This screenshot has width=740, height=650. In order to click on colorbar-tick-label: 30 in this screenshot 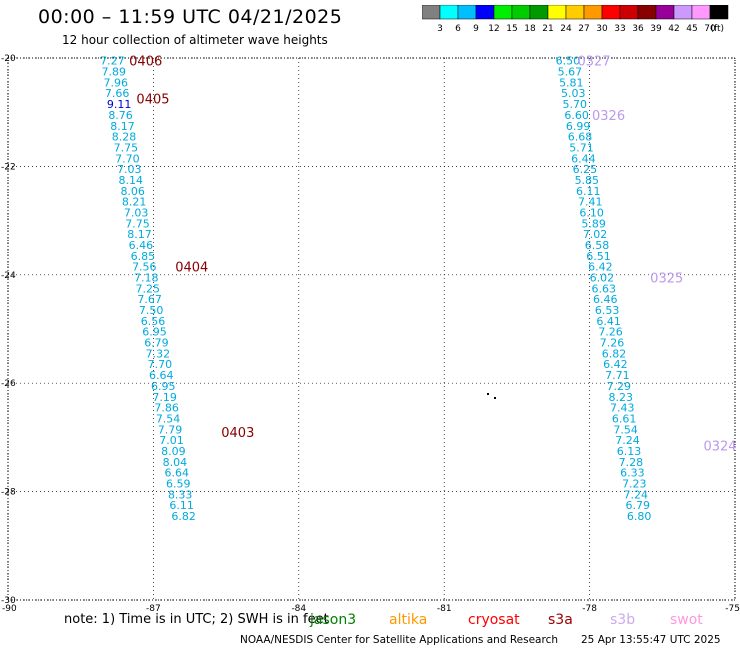, I will do `click(602, 29)`.